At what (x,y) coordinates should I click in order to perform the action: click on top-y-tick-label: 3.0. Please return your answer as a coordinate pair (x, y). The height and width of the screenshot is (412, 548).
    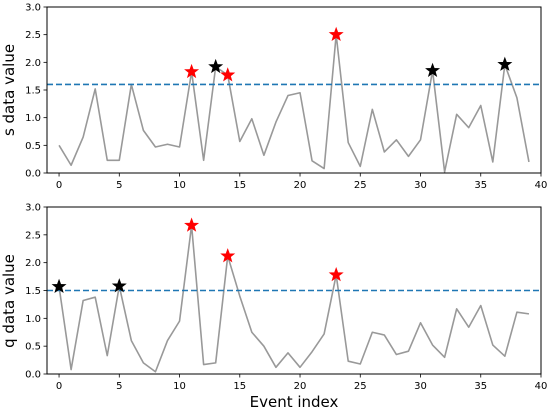
    Looking at the image, I should click on (33, 8).